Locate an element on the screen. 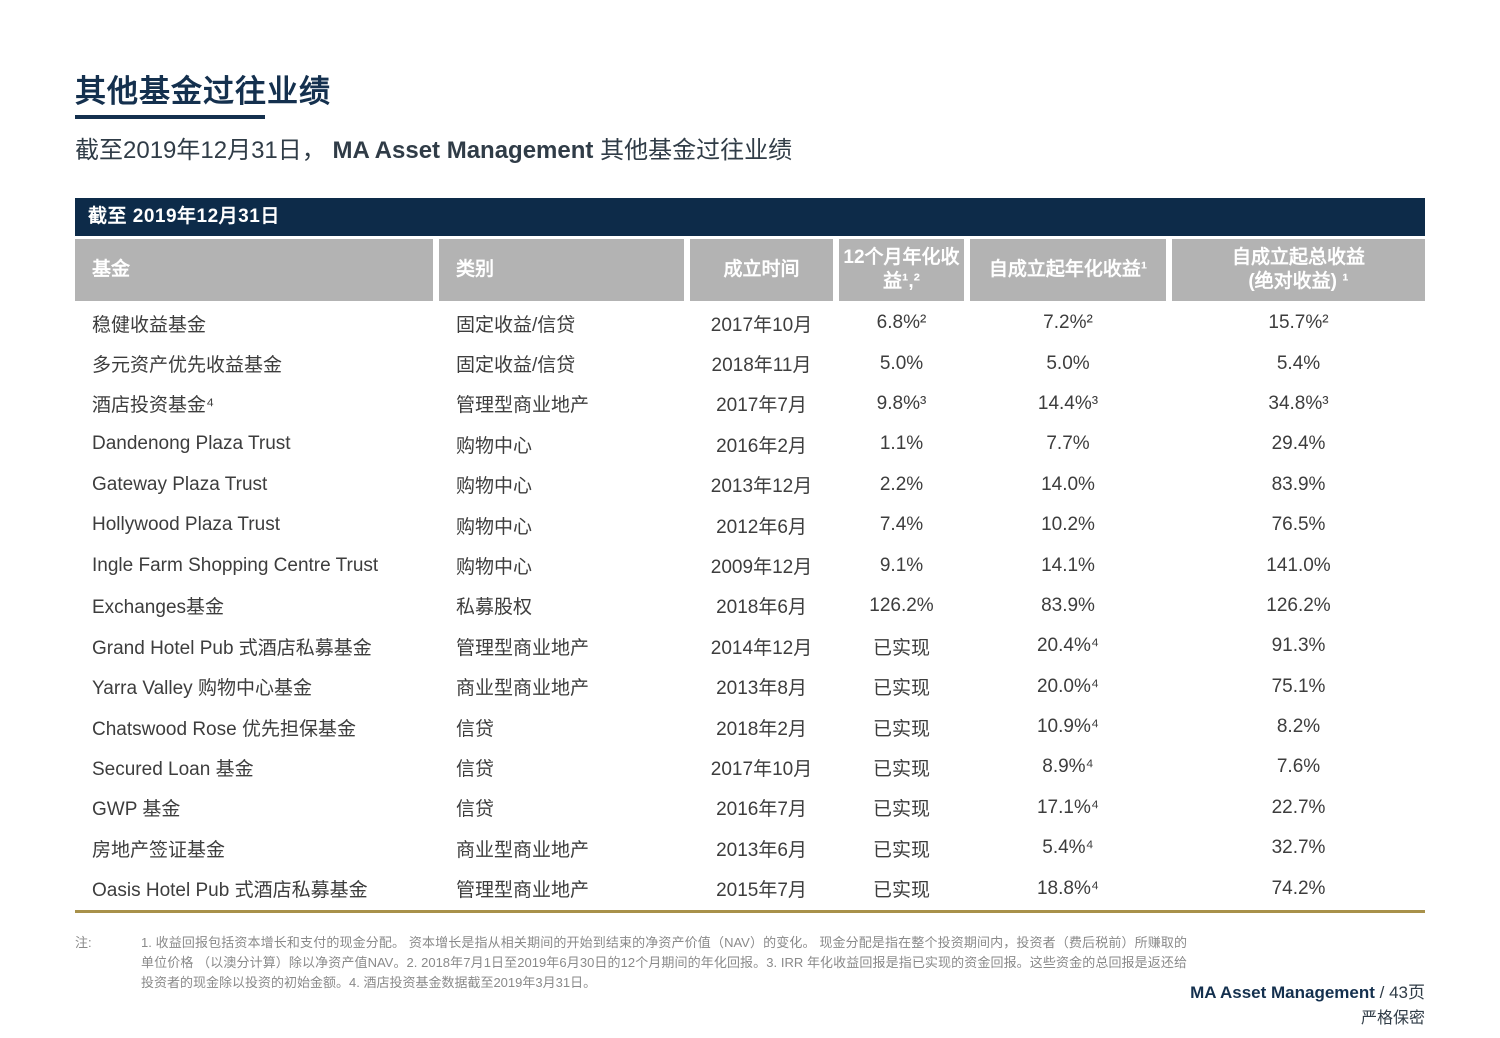 The image size is (1500, 1038). fund-name: Gateway Plaza Trust is located at coordinates (180, 484).